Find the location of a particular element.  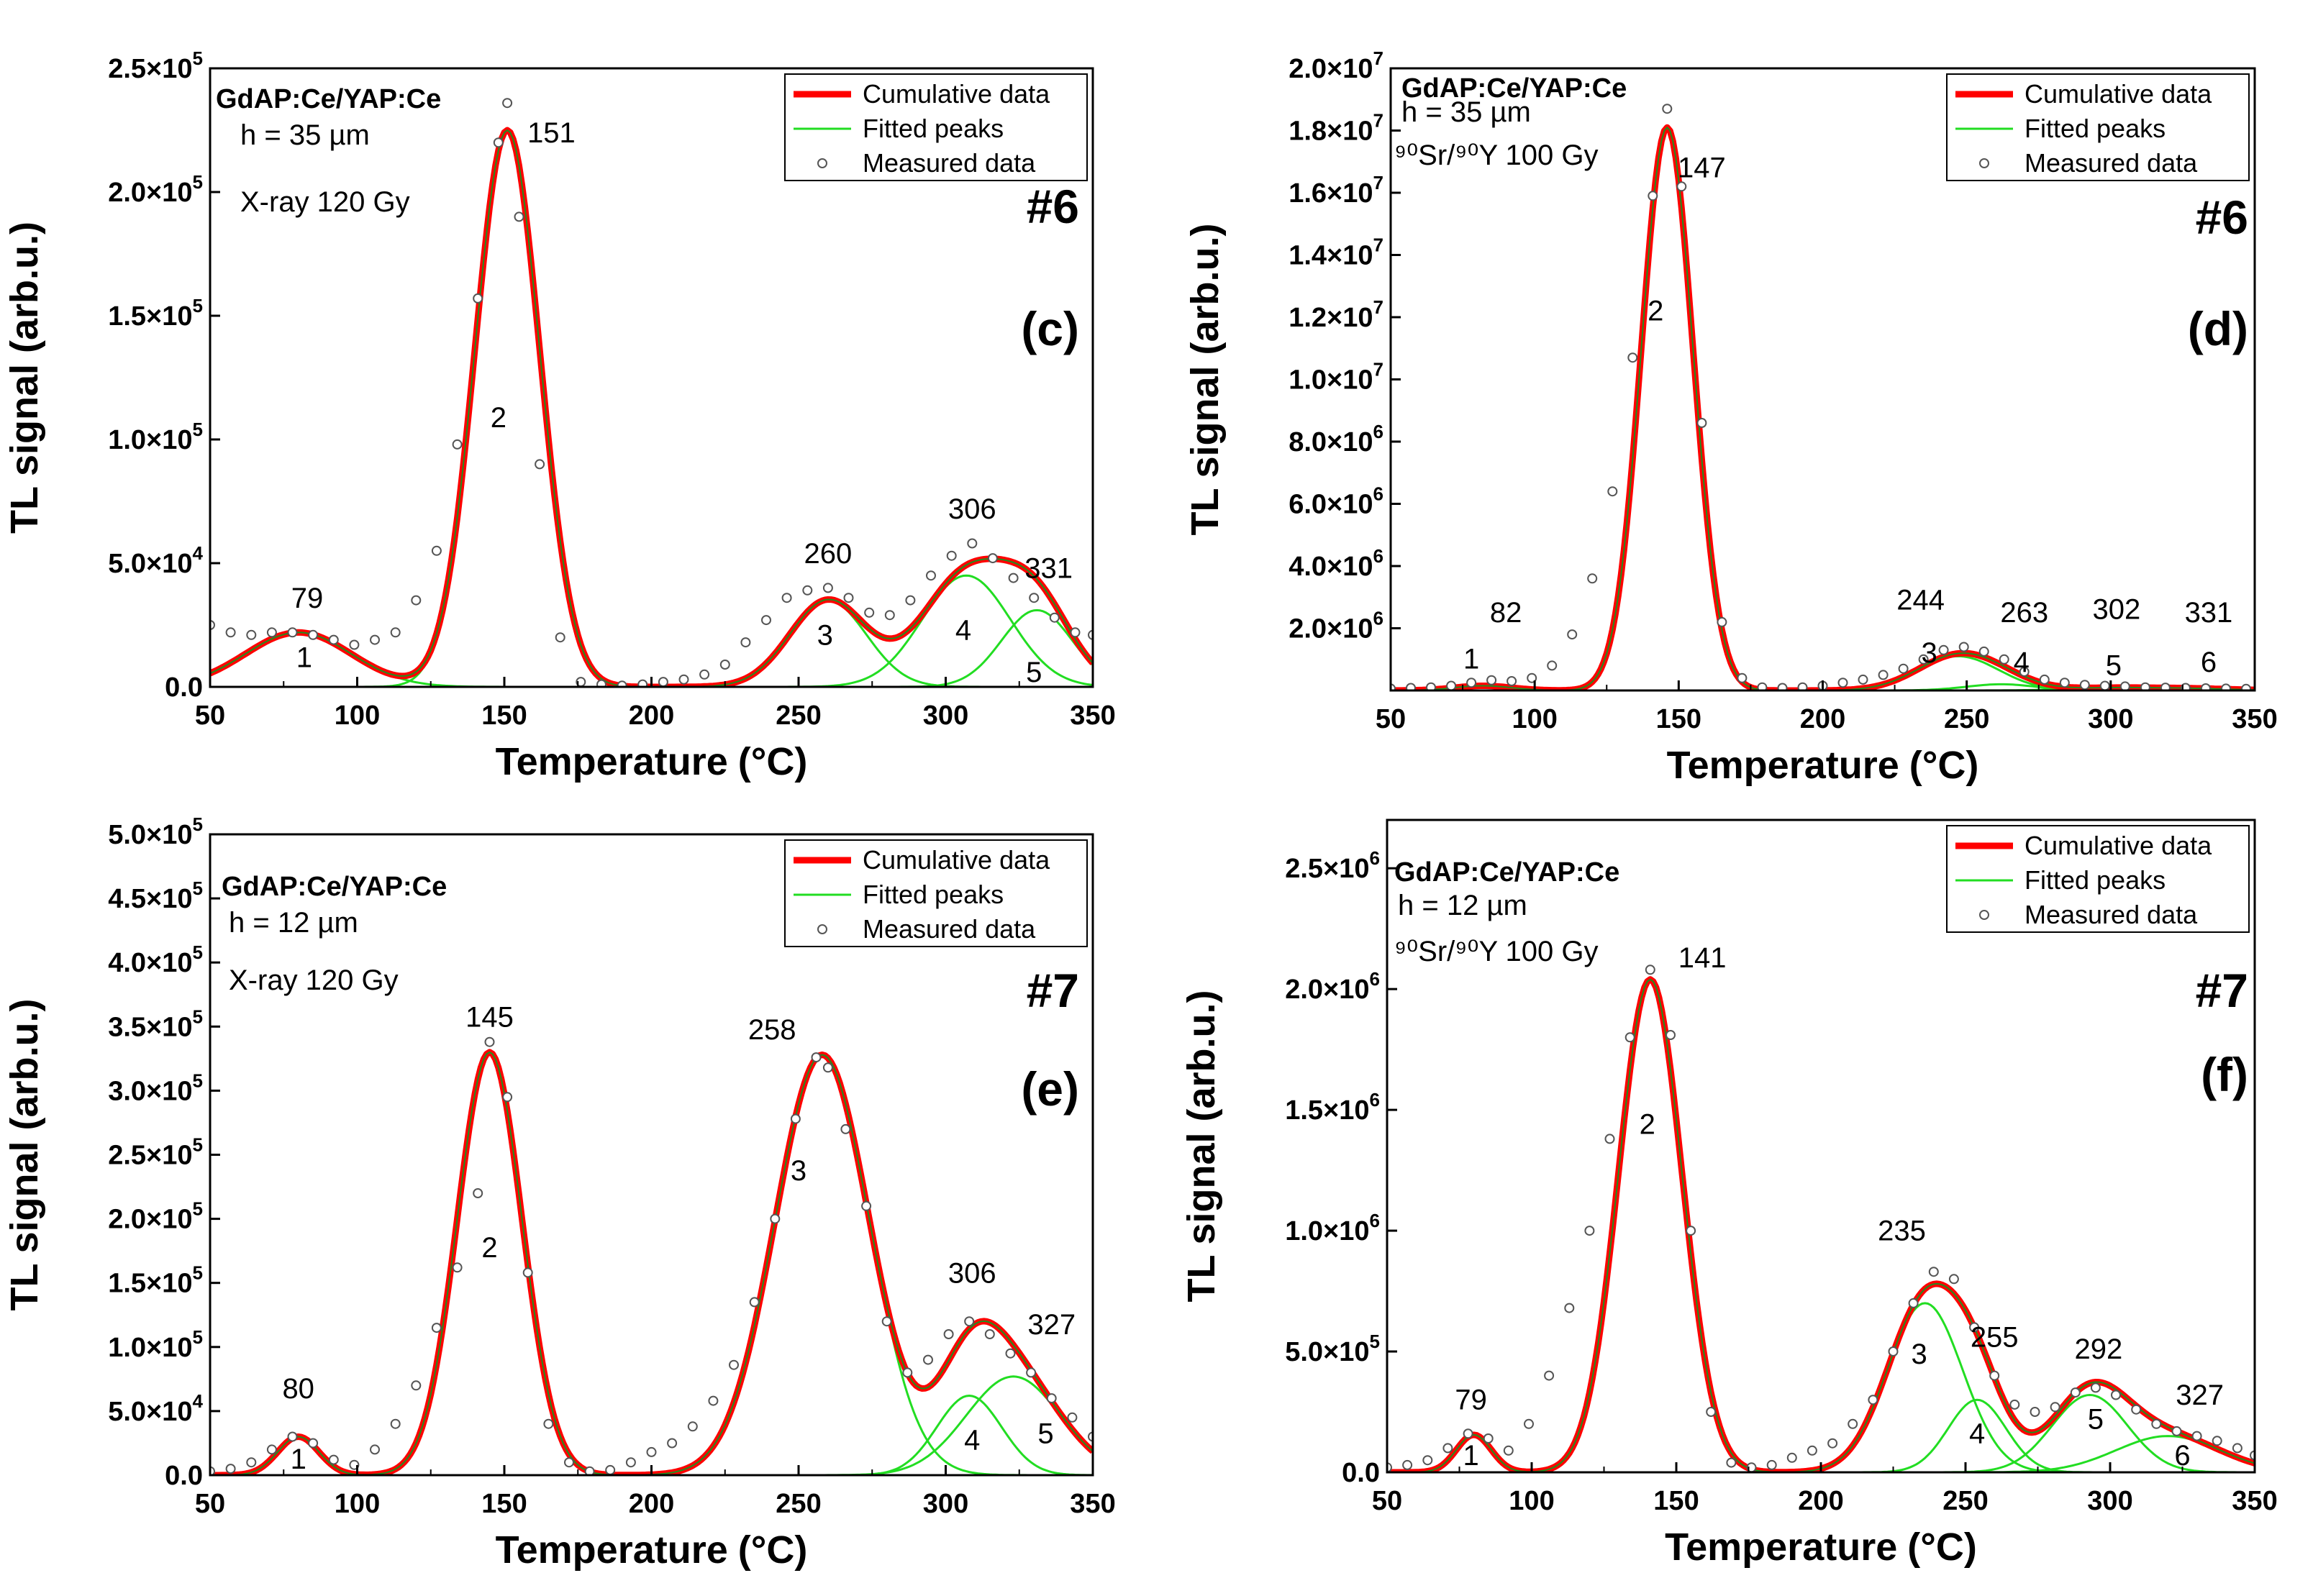

legend-swatch-measured is located at coordinates (822, 929).